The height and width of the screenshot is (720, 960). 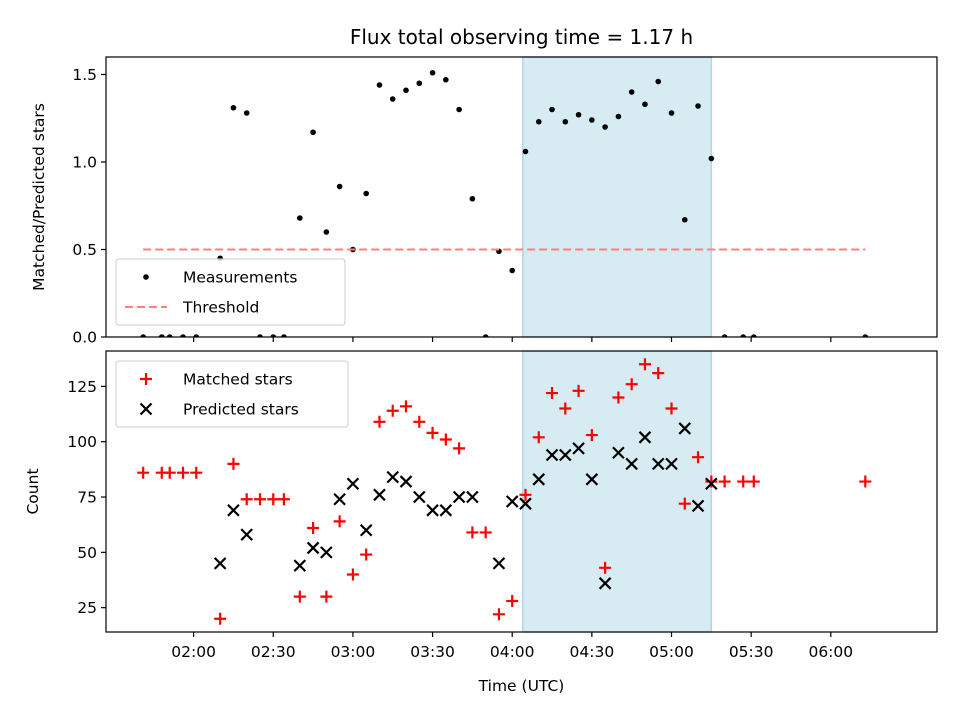 What do you see at coordinates (146, 409) in the screenshot?
I see `predicted-stars-legend-marker` at bounding box center [146, 409].